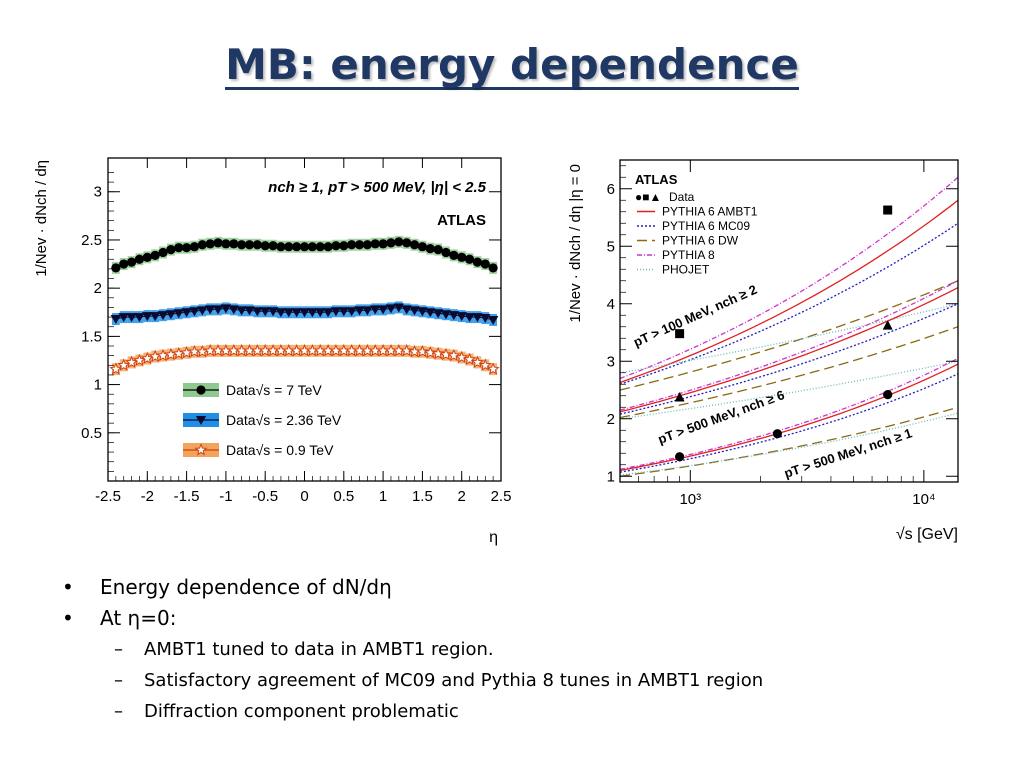 This screenshot has width=1024, height=768. I want to click on x-tick-label: 2, so click(462, 496).